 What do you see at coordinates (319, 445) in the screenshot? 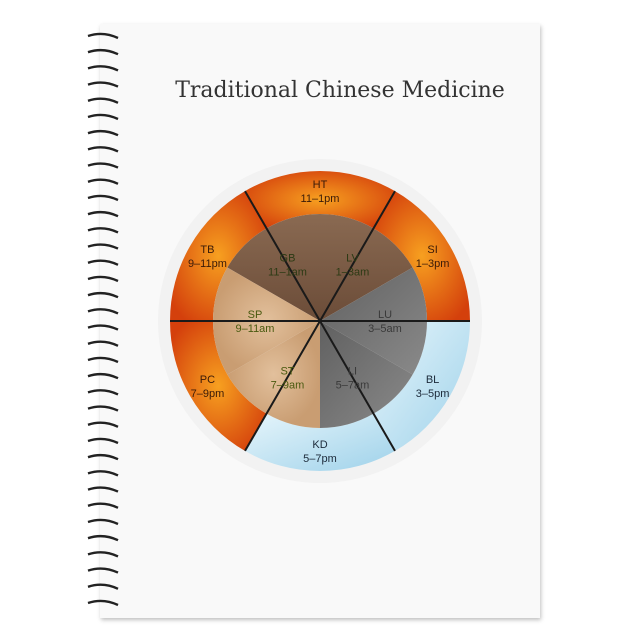
I see `outer-kd-organ-label: KD` at bounding box center [319, 445].